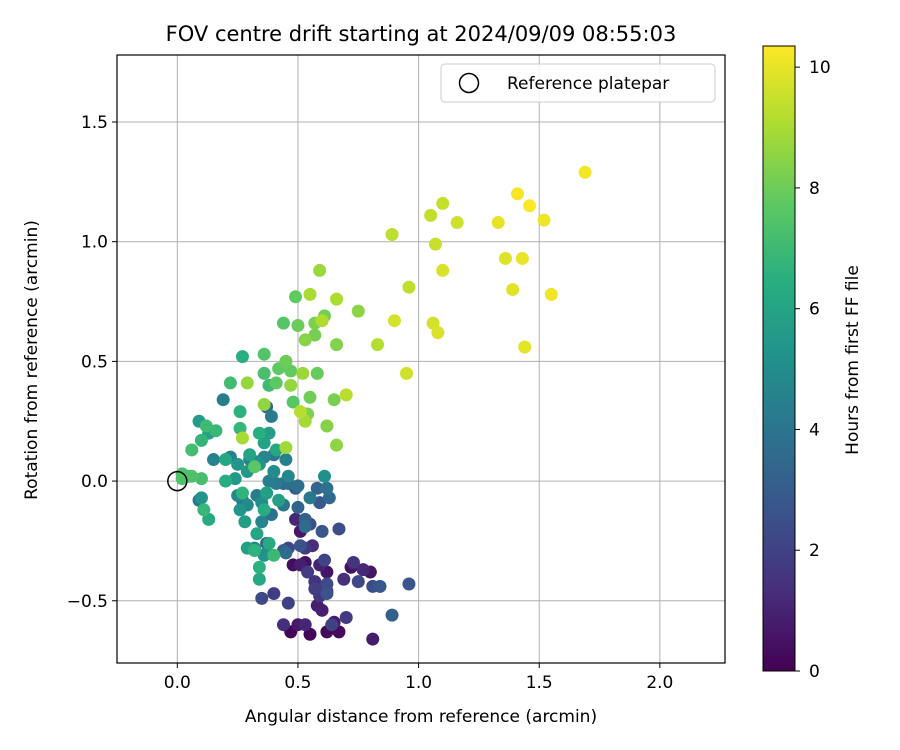 This screenshot has height=750, width=900. What do you see at coordinates (659, 683) in the screenshot?
I see `x-tick-label: 2.0` at bounding box center [659, 683].